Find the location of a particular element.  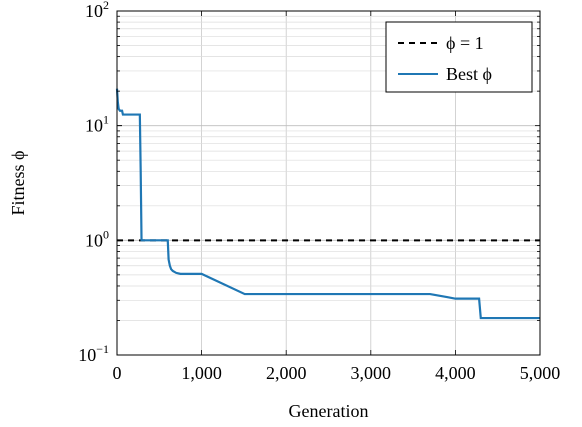

x-tick-label: 5,000 is located at coordinates (540, 373).